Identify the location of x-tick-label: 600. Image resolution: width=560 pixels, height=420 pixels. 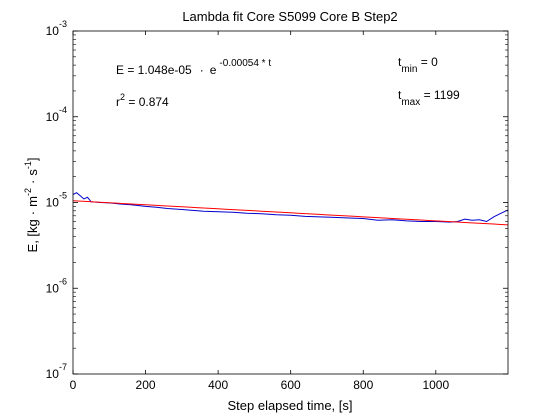
(291, 385).